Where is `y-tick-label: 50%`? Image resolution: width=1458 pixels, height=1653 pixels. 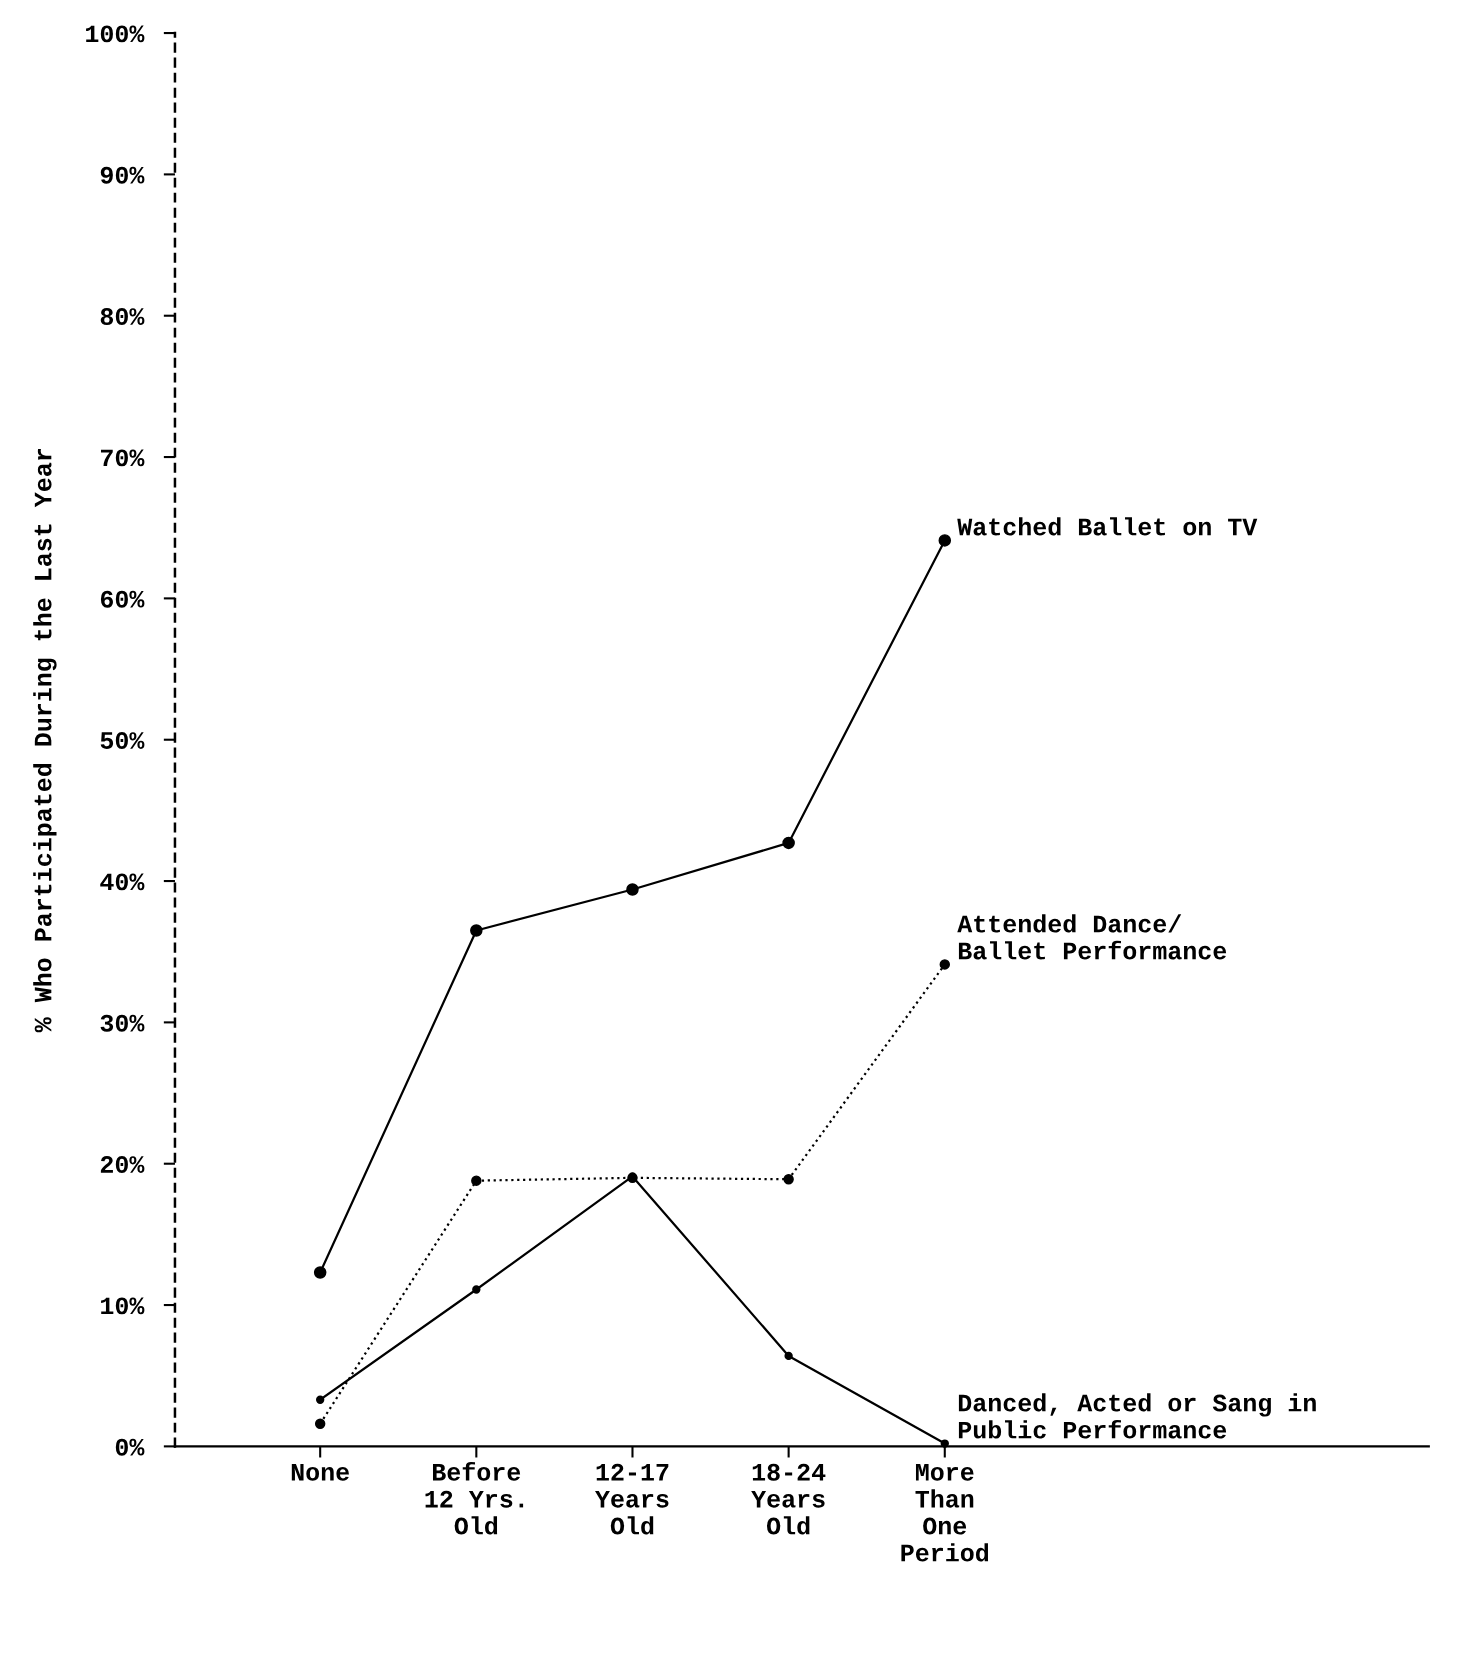
y-tick-label: 50% is located at coordinates (122, 741).